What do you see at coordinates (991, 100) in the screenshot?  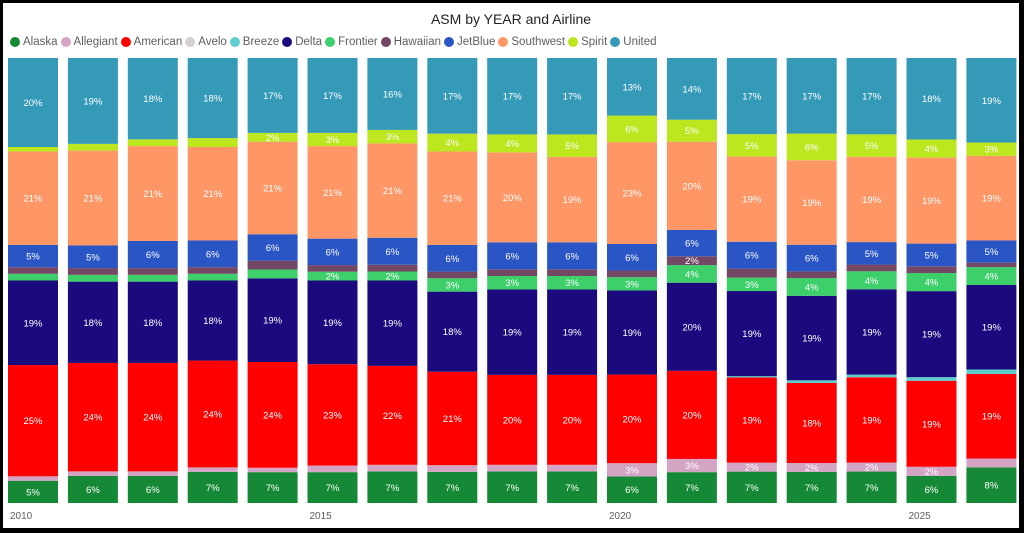 I see `segment-united-2026` at bounding box center [991, 100].